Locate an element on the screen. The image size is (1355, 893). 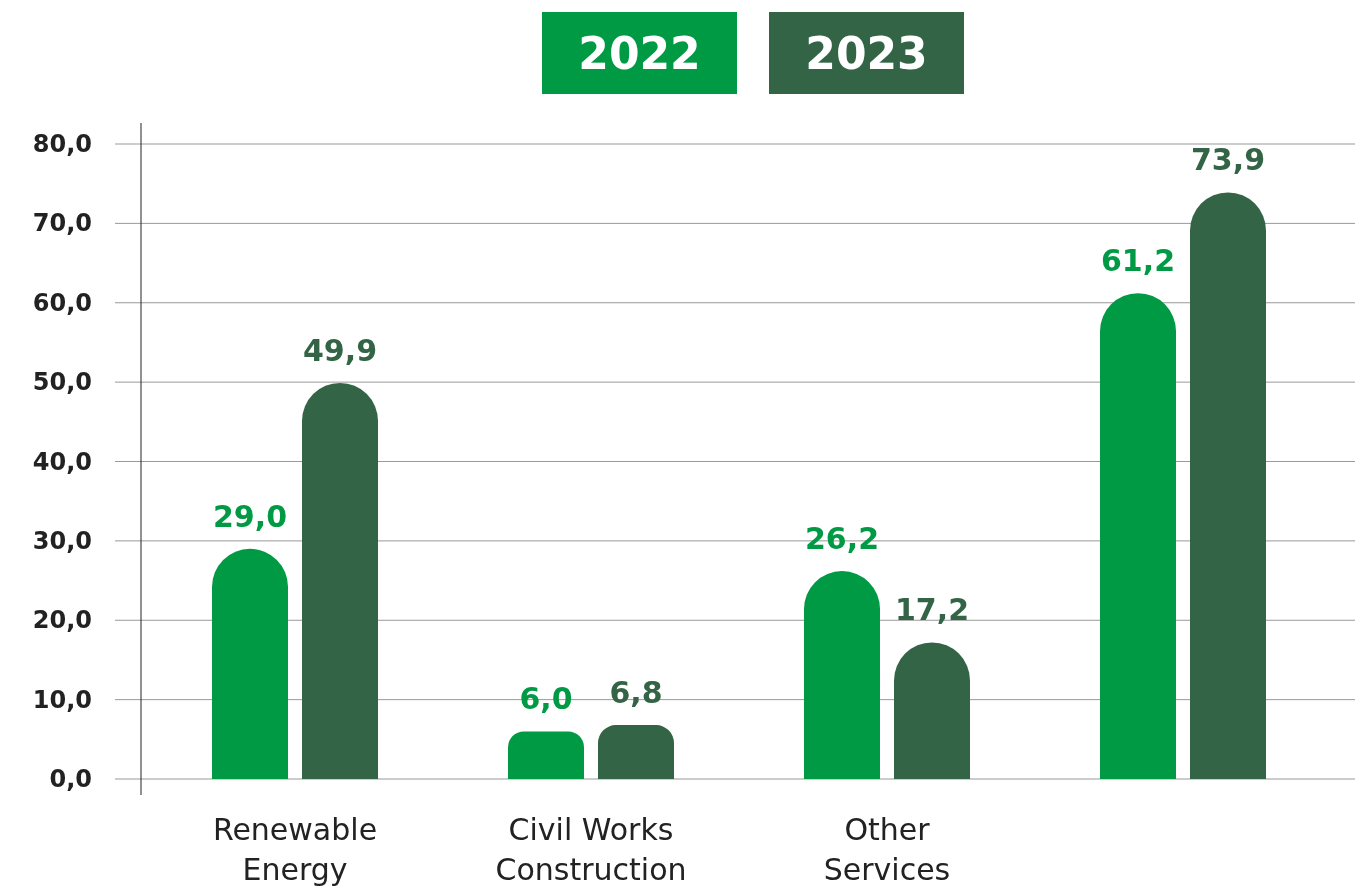
data-label: 17,2 is located at coordinates (932, 610).